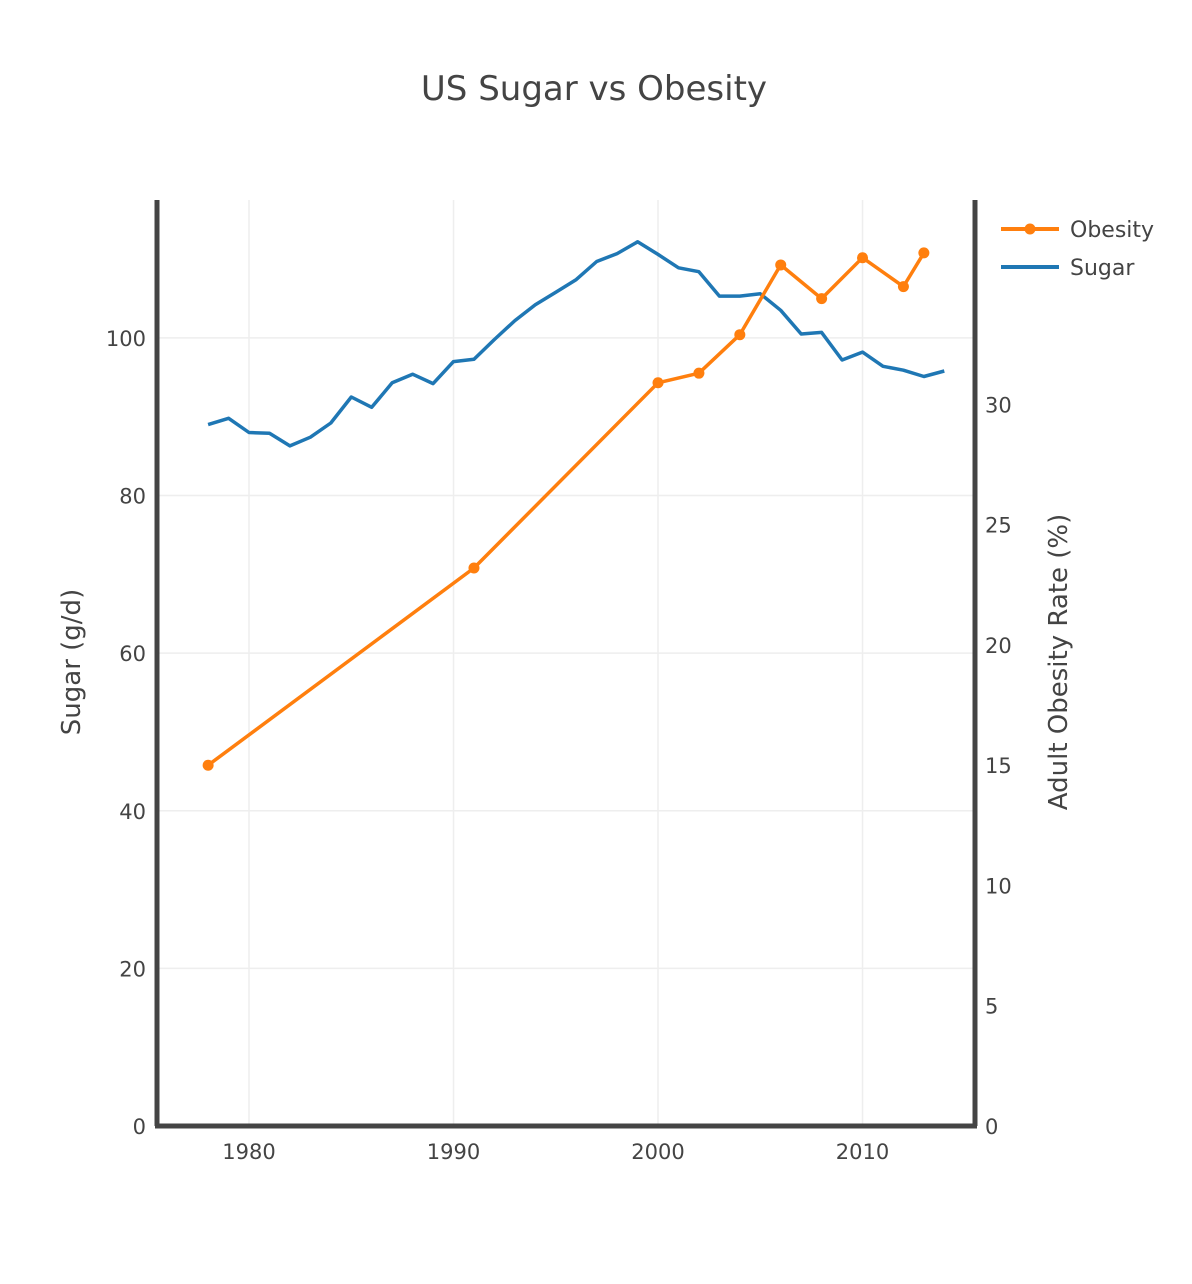 The width and height of the screenshot is (1192, 1284). Describe the element at coordinates (998, 766) in the screenshot. I see `y2-tick-label: 15` at that location.